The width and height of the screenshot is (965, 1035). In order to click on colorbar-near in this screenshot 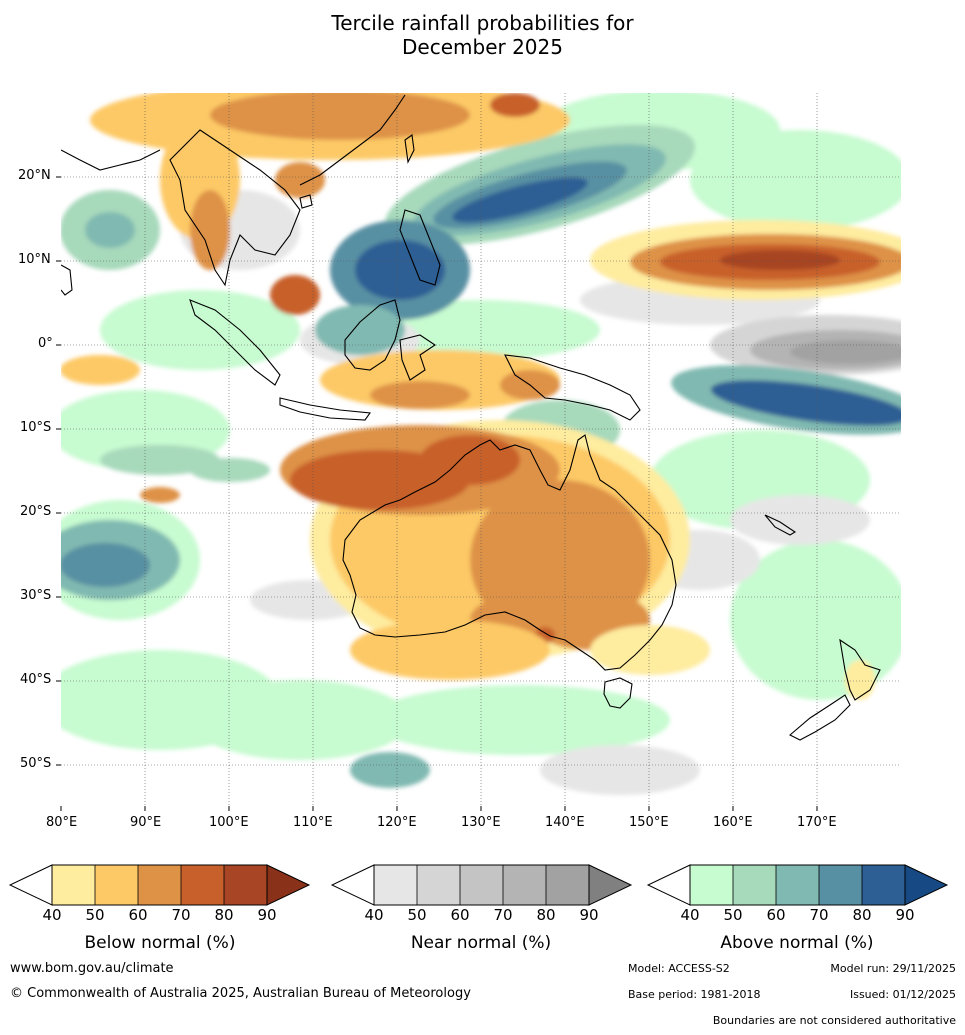, I will do `click(481, 885)`.